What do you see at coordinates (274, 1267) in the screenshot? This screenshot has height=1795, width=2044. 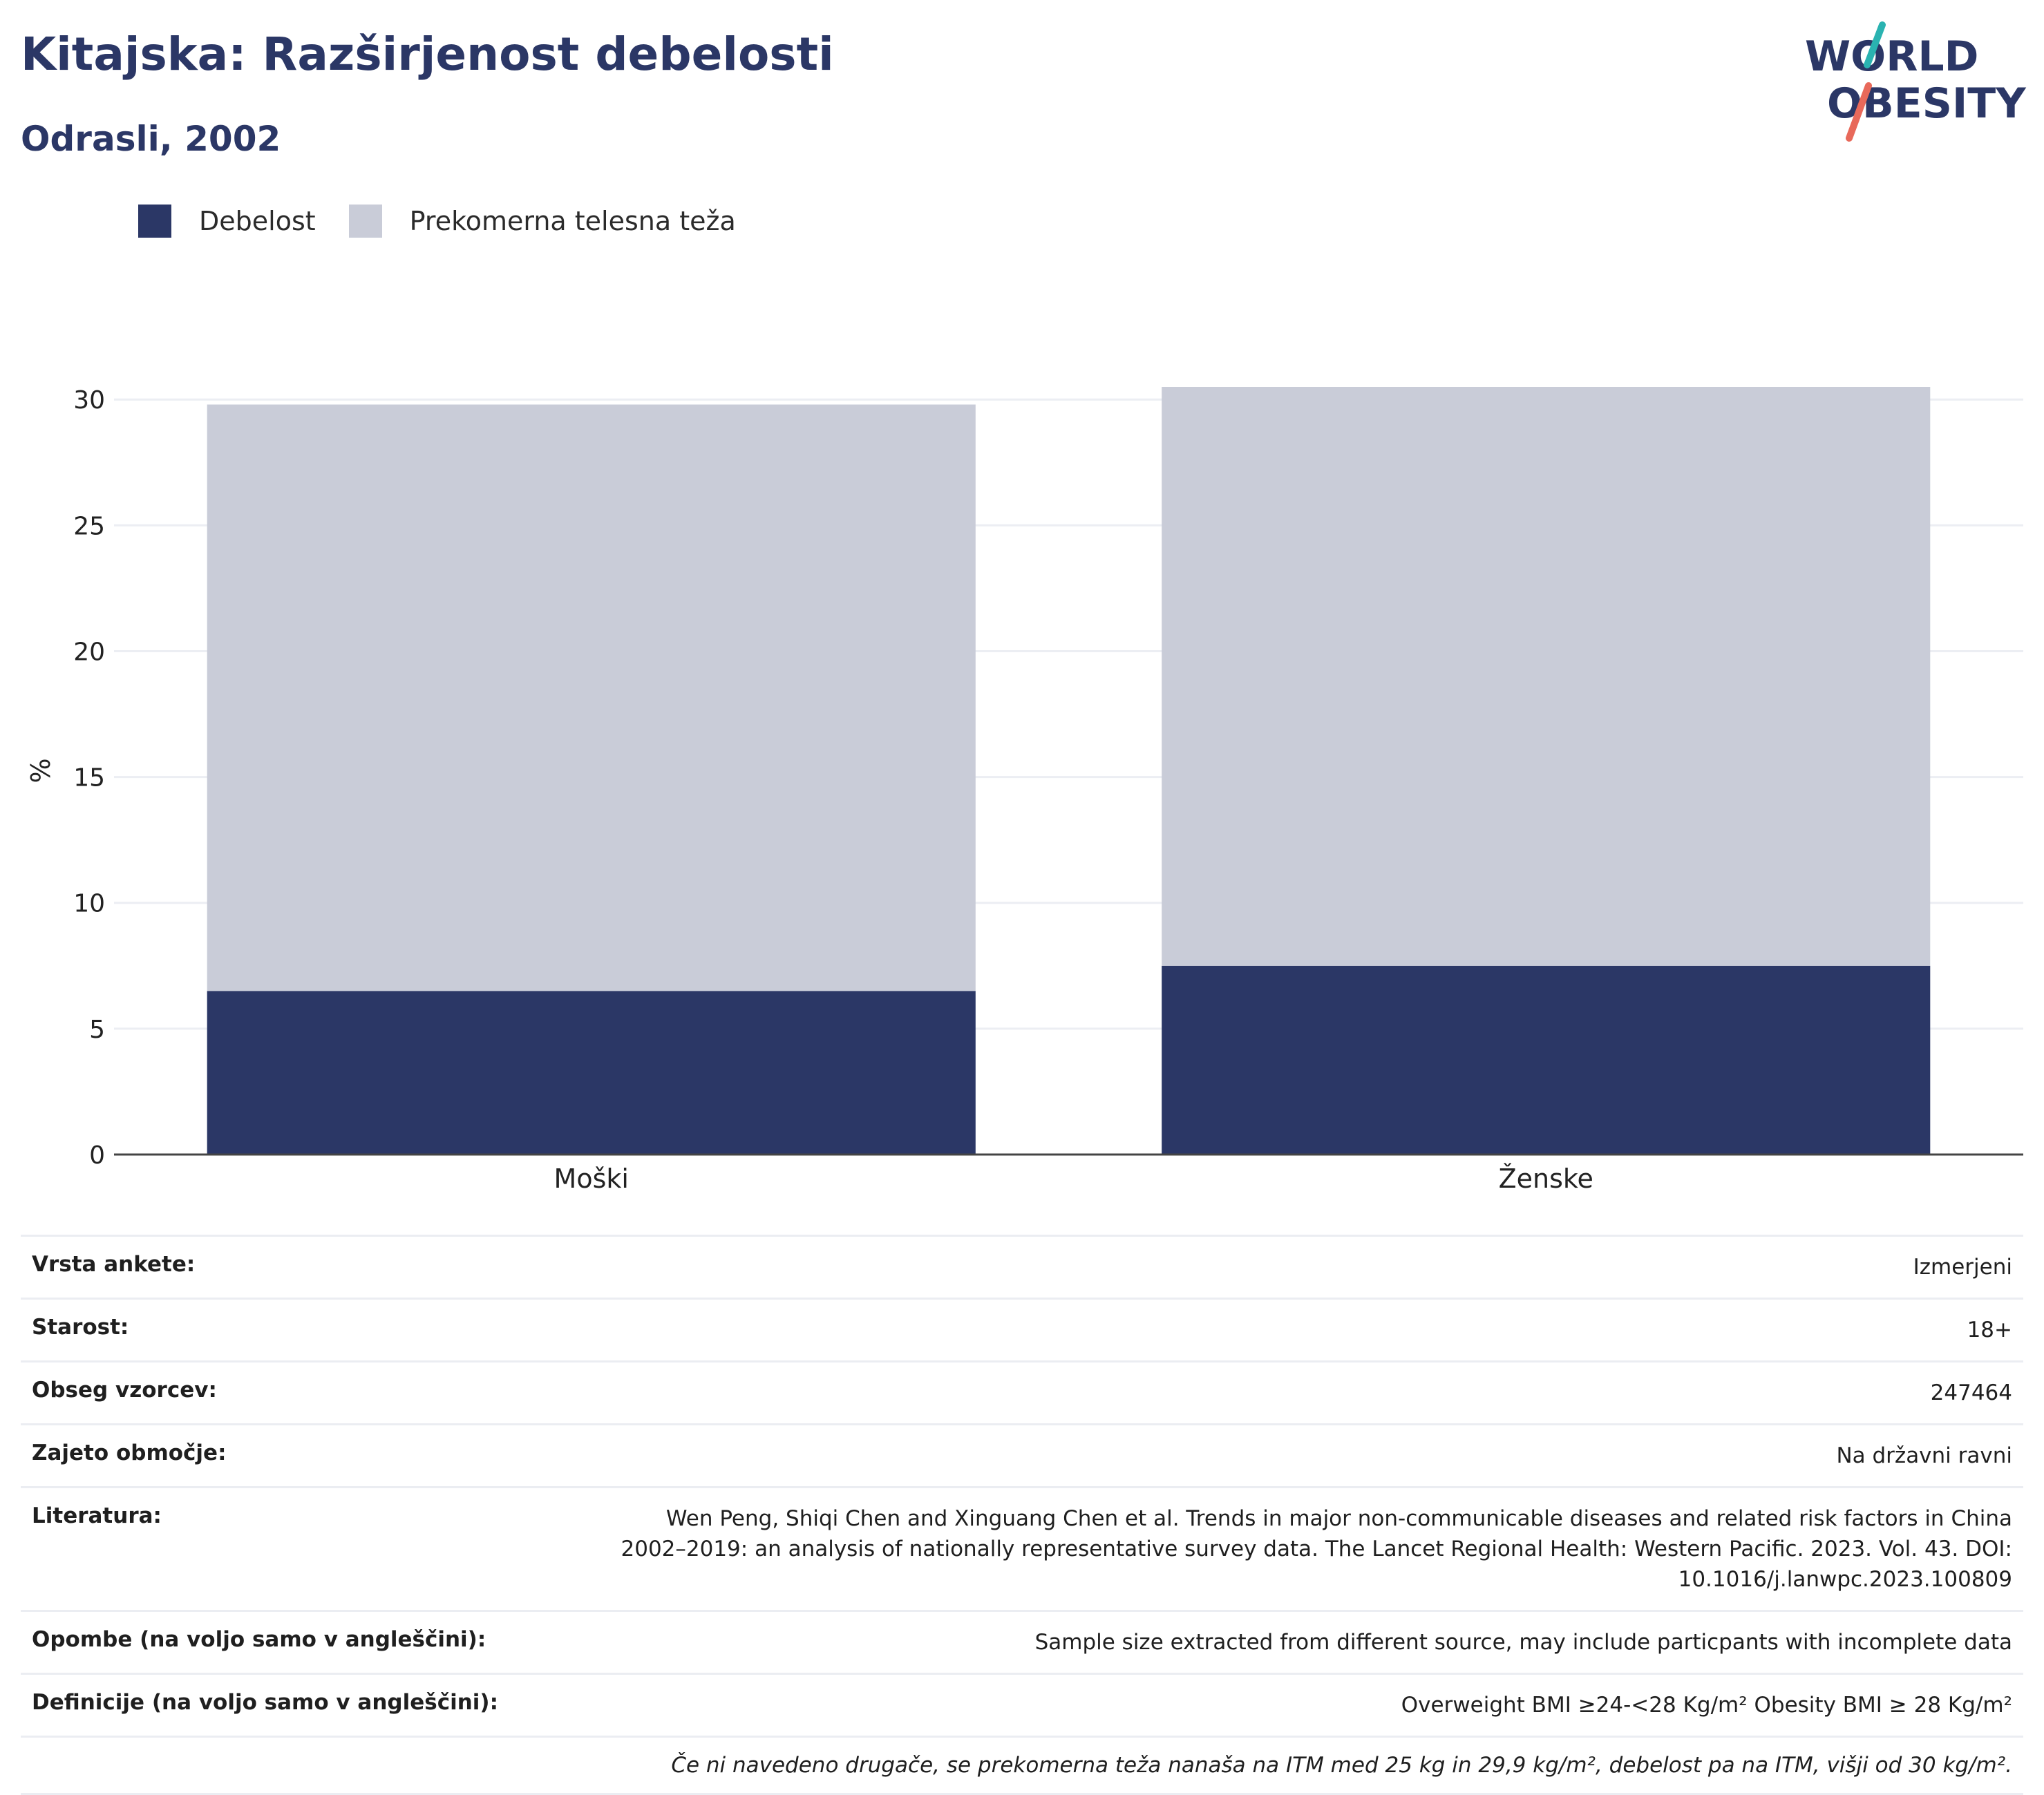 I see `info-label: Vrsta ankete:` at bounding box center [274, 1267].